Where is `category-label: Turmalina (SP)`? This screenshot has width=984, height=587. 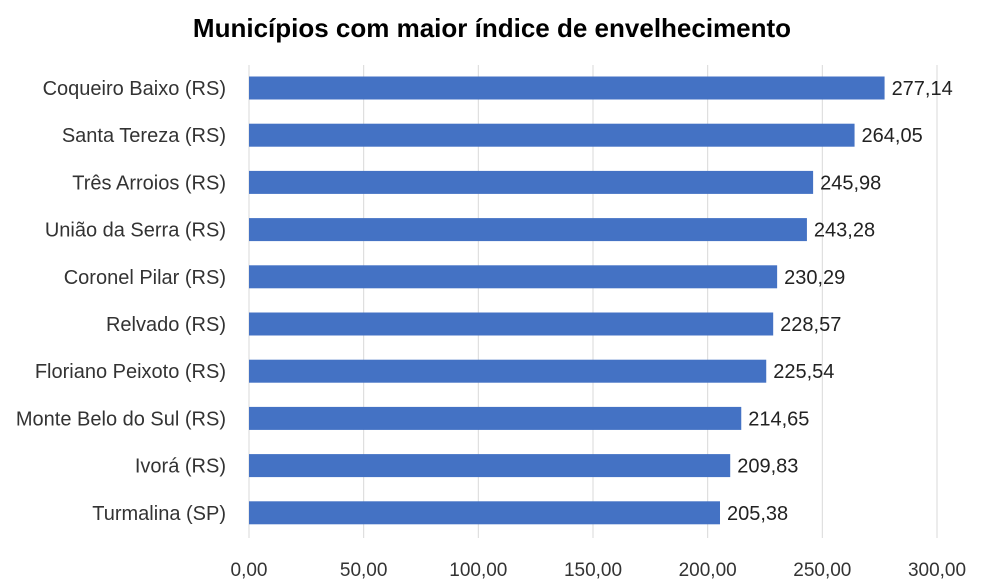 category-label: Turmalina (SP) is located at coordinates (159, 514).